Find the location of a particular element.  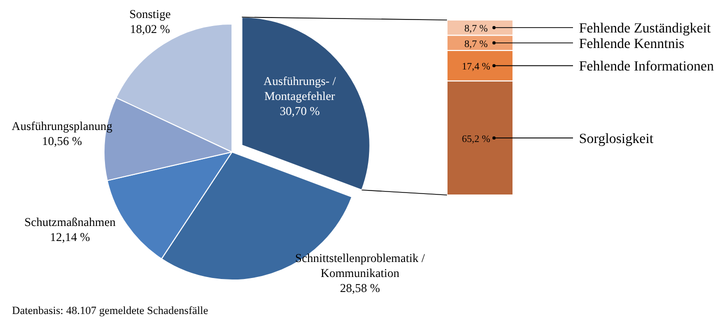

data-label: 28,58 % is located at coordinates (360, 288).